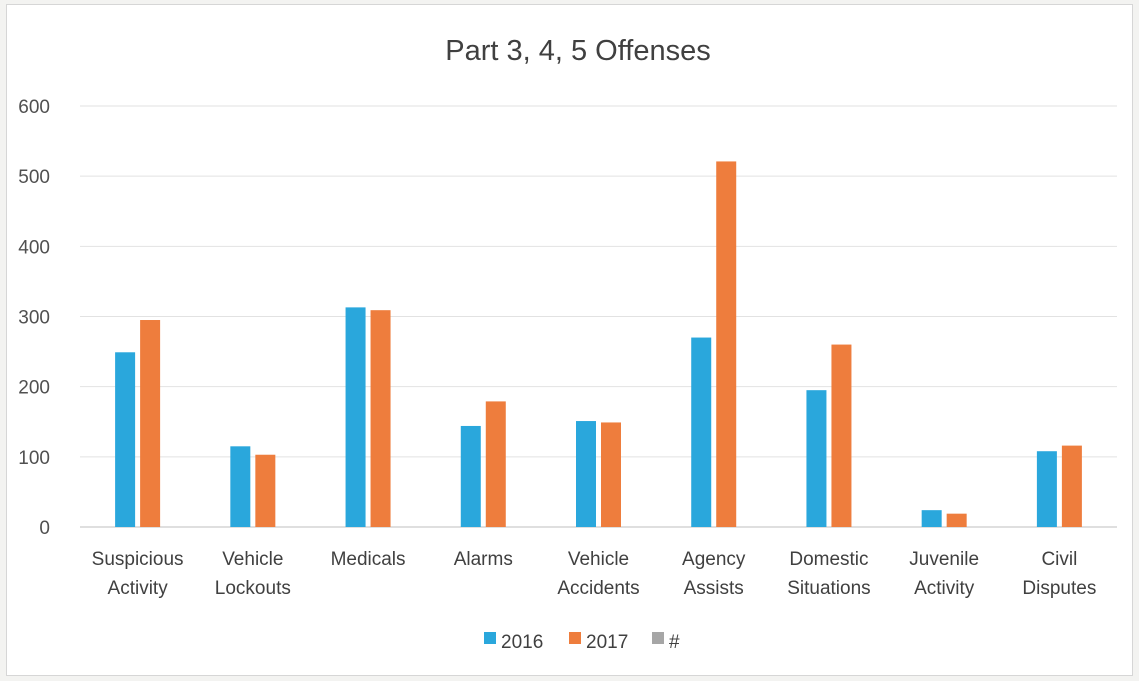 The height and width of the screenshot is (681, 1139). I want to click on x-tick-label: Juvenile Activity, so click(944, 574).